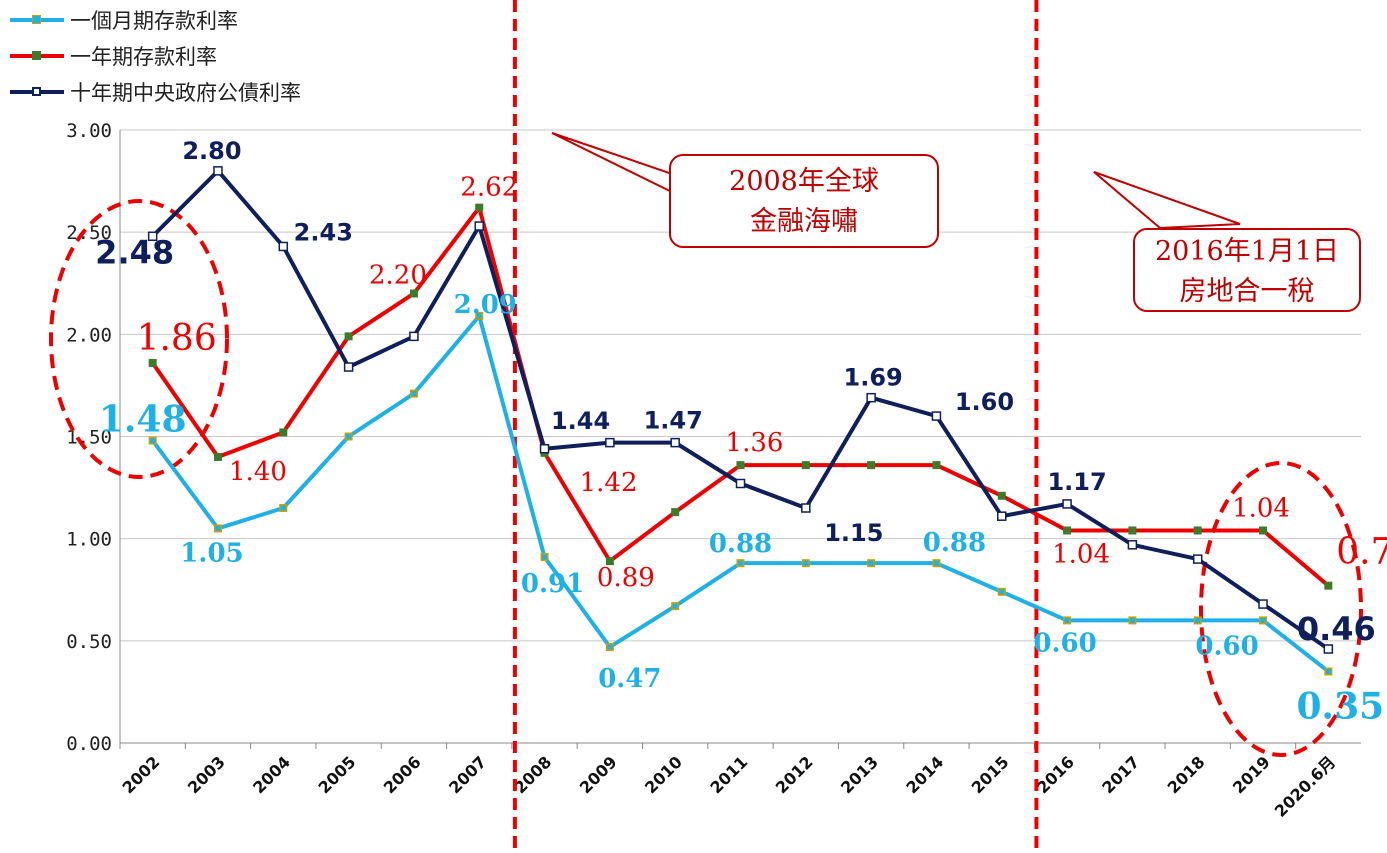 This screenshot has width=1387, height=853. I want to click on legend-label-one-year: 一年期存款利率, so click(143, 57).